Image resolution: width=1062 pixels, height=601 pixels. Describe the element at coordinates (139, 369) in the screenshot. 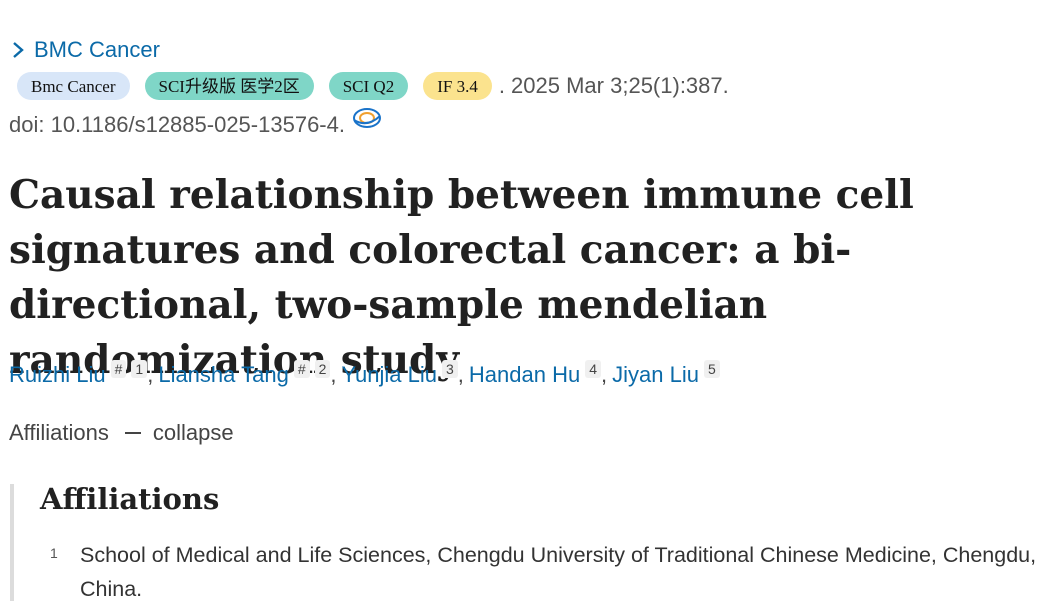

I see `affiliation-ref: 1` at that location.